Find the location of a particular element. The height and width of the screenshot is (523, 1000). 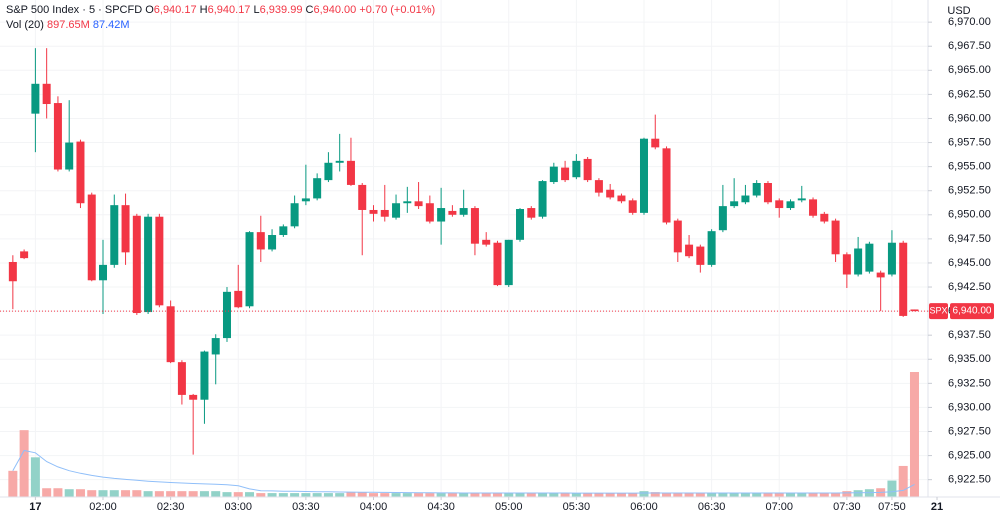

x-tick-label: 07:00 is located at coordinates (779, 507).